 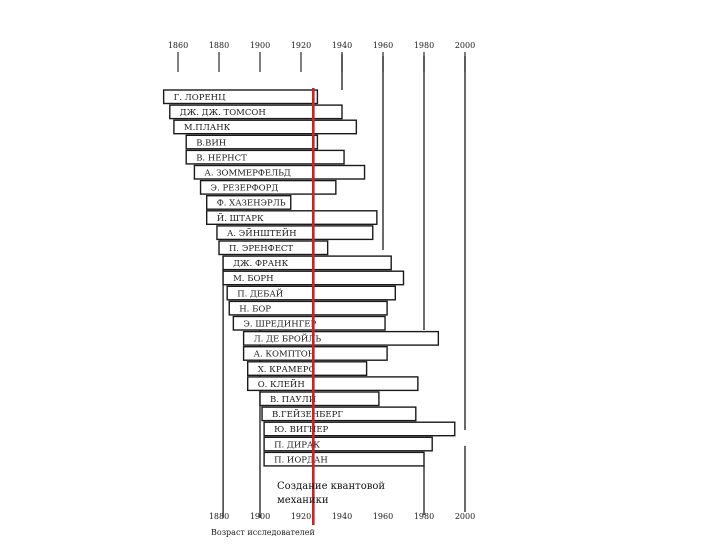 I want to click on top-year-label: 1960, so click(x=383, y=45).